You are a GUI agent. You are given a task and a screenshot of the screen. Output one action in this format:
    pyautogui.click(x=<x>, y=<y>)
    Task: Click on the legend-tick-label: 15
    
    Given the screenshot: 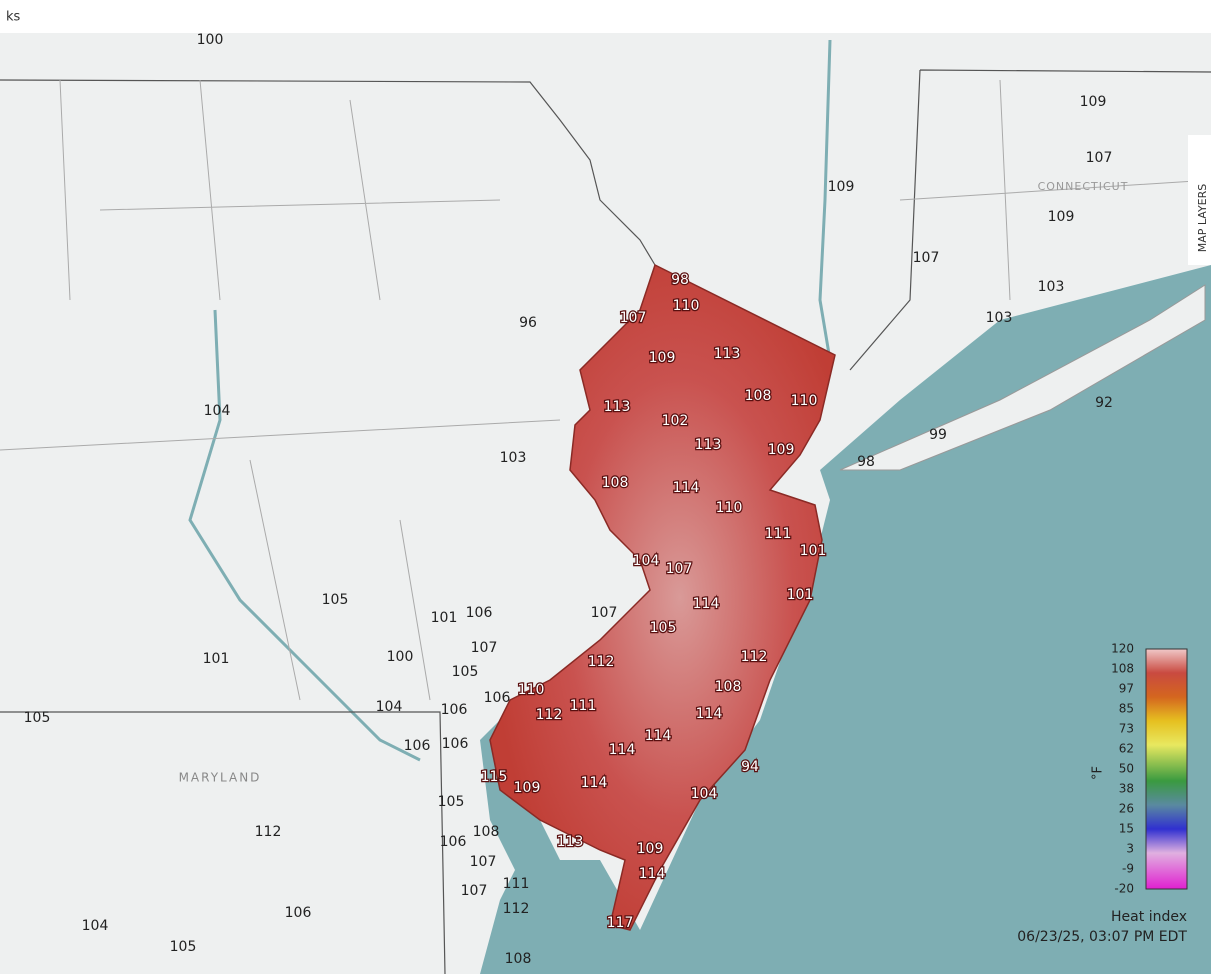 What is the action you would take?
    pyautogui.click(x=1126, y=829)
    